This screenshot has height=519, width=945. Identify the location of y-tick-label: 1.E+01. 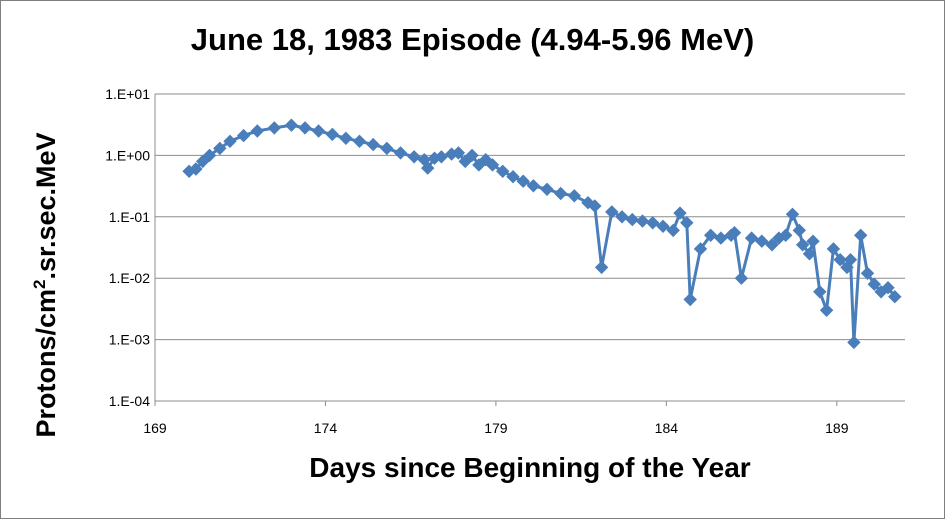
(127, 94).